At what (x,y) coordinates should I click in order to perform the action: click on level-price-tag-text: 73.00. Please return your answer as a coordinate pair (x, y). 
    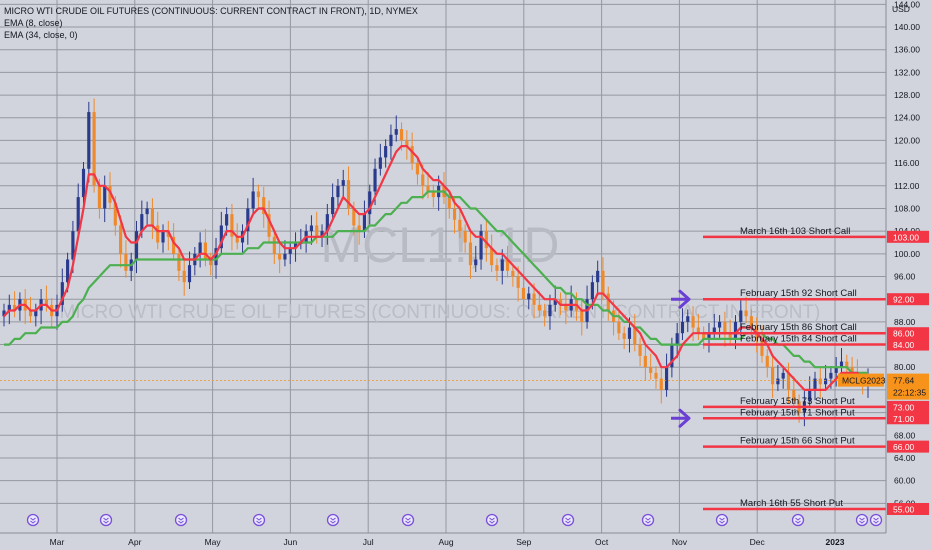
    Looking at the image, I should click on (904, 407).